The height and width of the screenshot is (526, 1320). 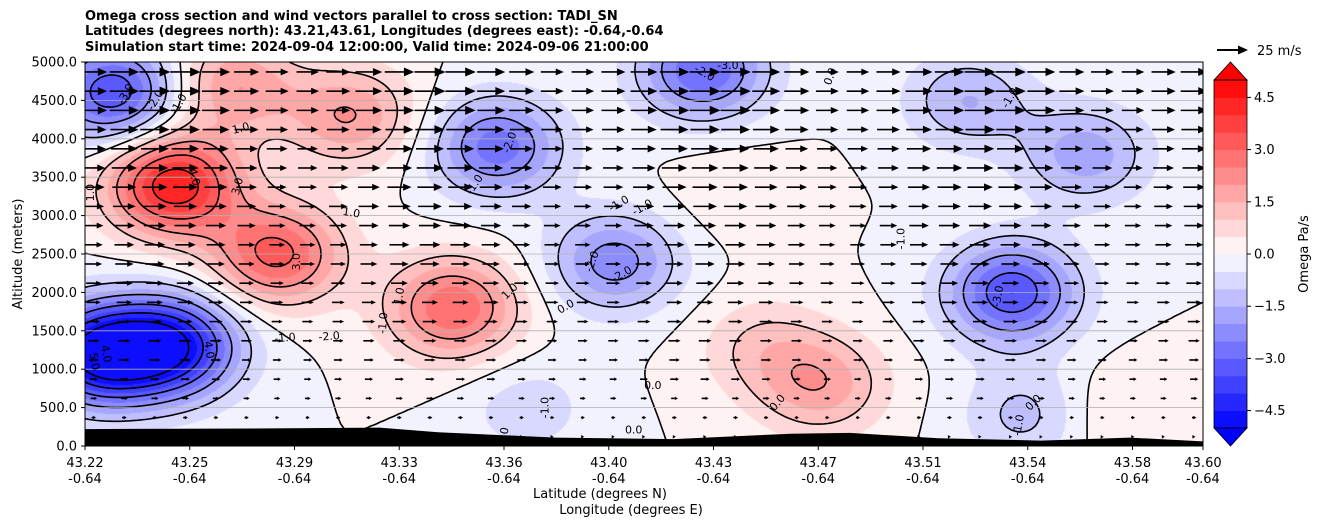 I want to click on colorbar-tick-label-0: 4.5, so click(x=1264, y=98).